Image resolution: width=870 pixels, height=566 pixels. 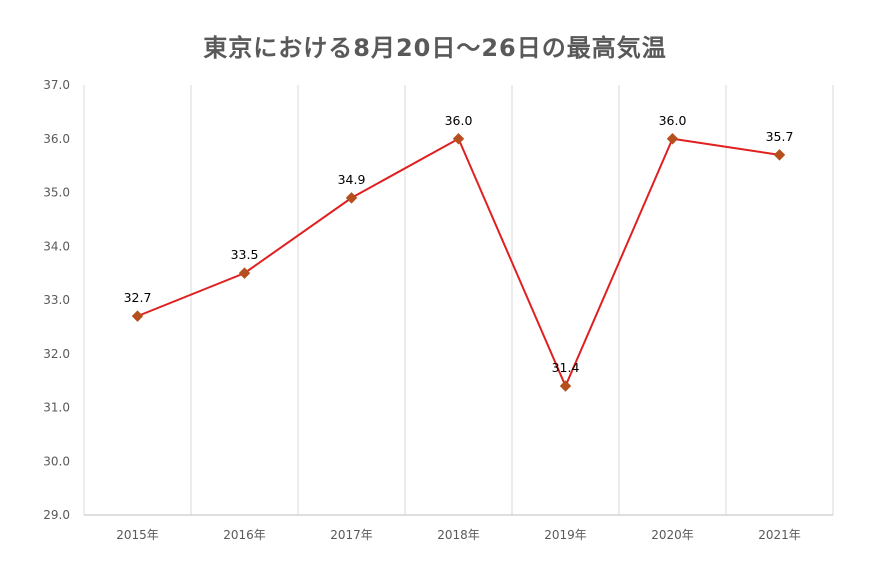 I want to click on y-tick-label: 30.0, so click(x=56, y=461).